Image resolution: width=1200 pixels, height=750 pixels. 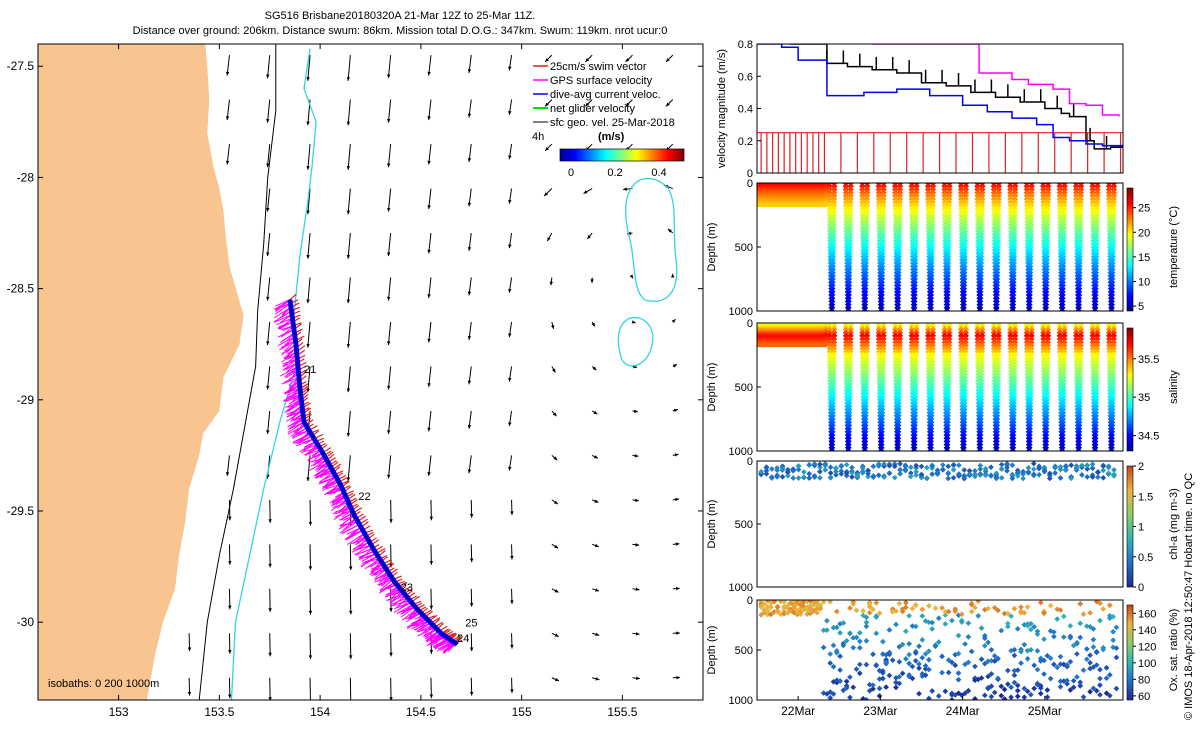 I want to click on day-marker-21: 21, so click(x=310, y=370).